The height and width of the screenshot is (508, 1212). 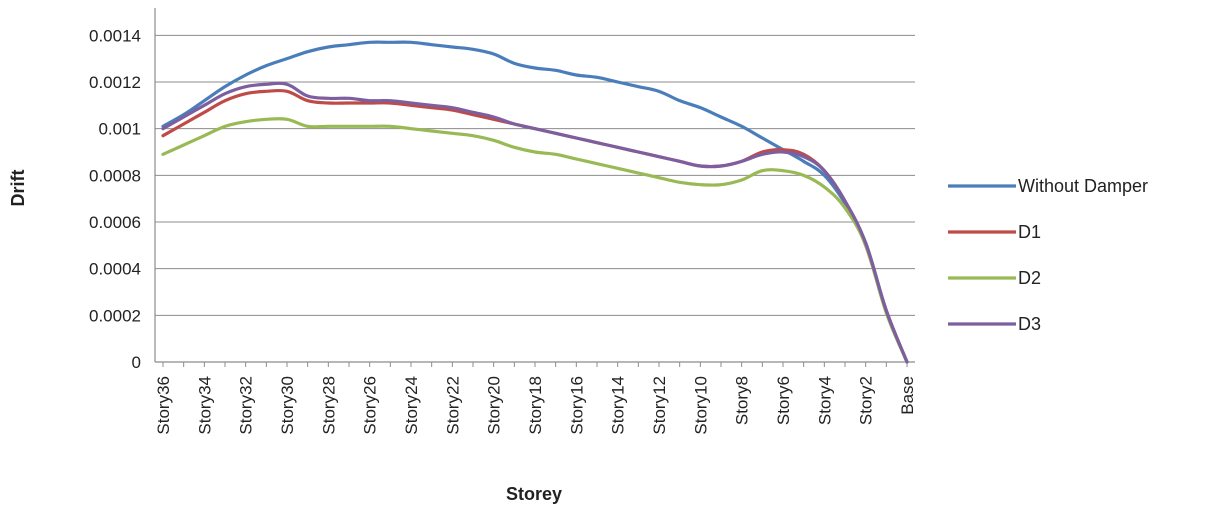 What do you see at coordinates (742, 400) in the screenshot?
I see `x-tick-label: Story8` at bounding box center [742, 400].